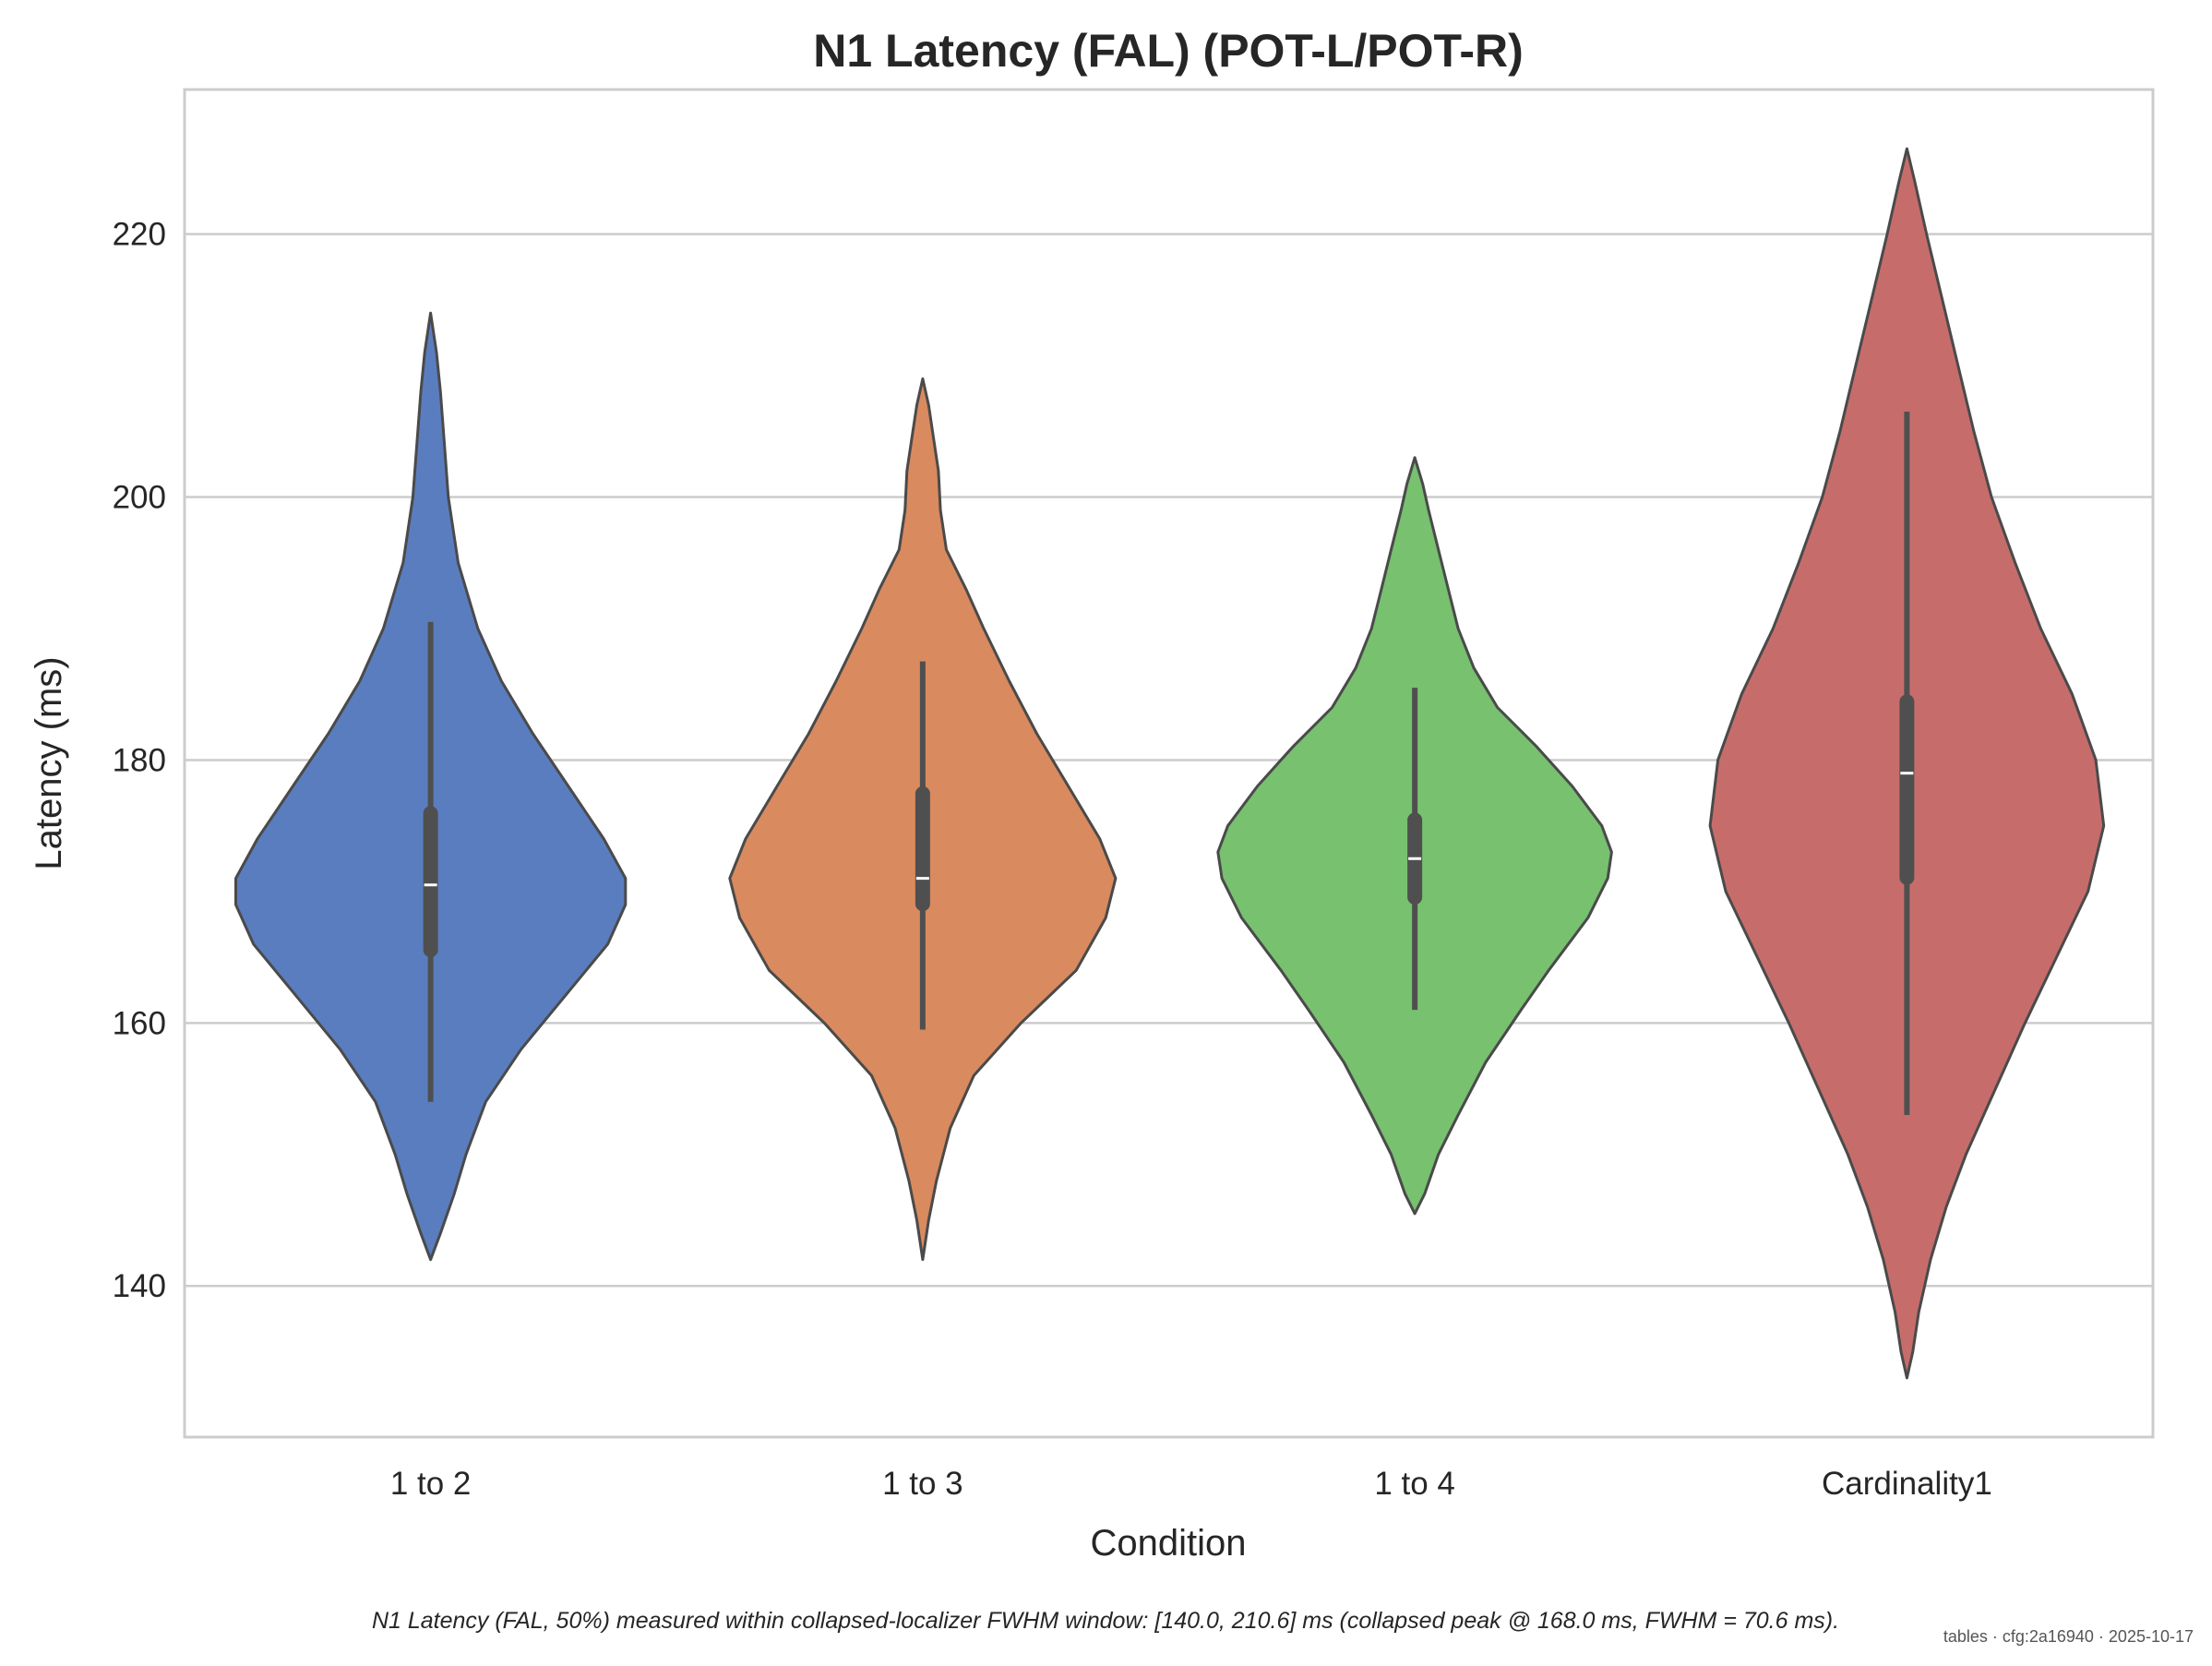 The height and width of the screenshot is (1666, 2212). I want to click on x-tick-label-3: 1 to 4, so click(1414, 1484).